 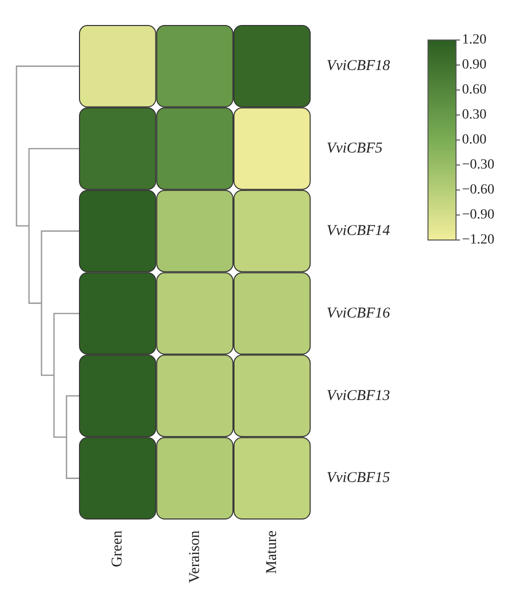 I want to click on color-bar-label: 1.20, so click(x=474, y=40).